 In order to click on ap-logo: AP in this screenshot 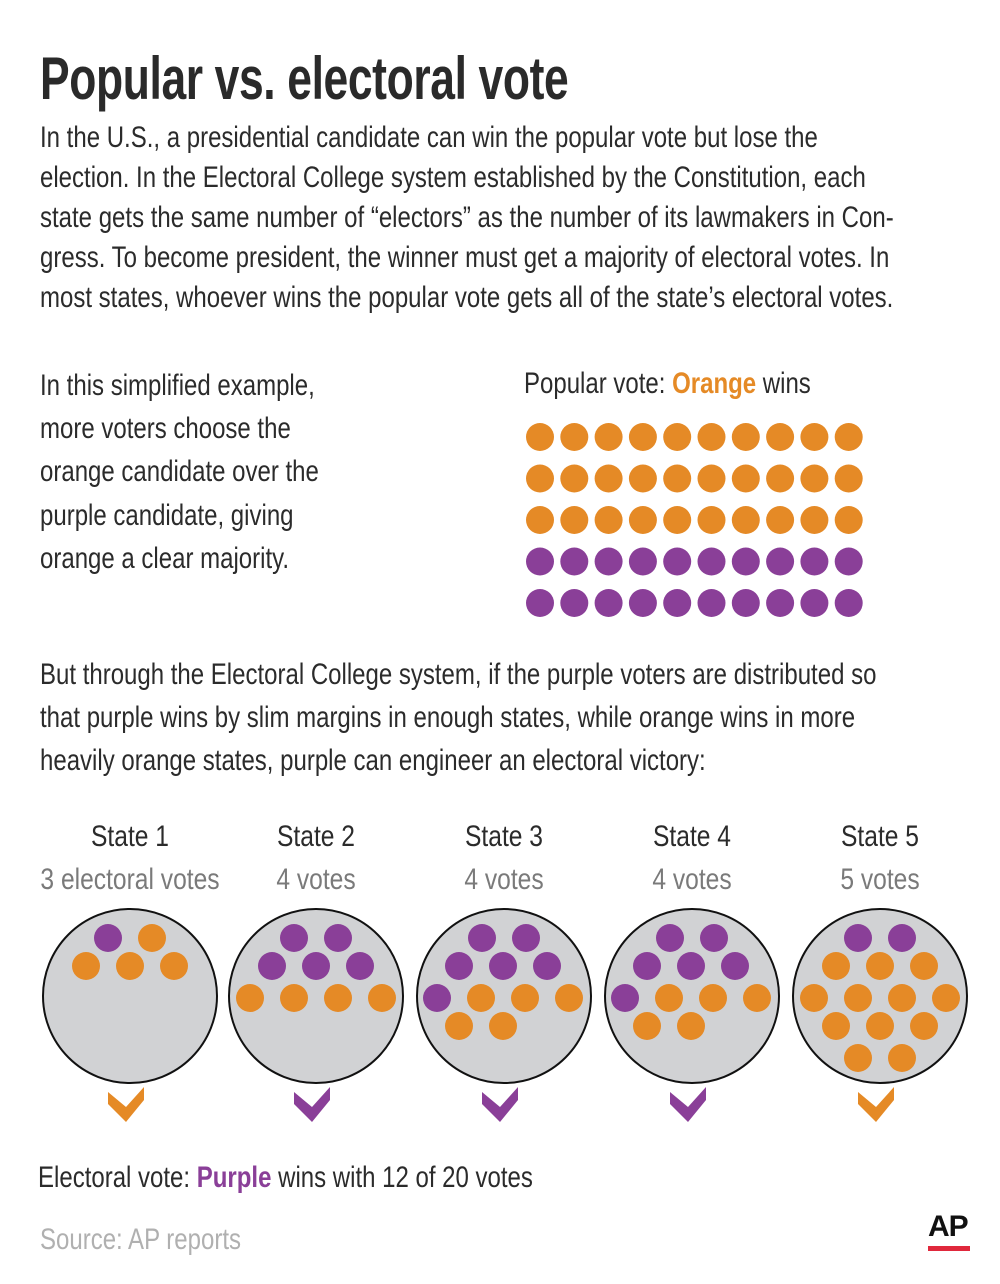, I will do `click(948, 1226)`.